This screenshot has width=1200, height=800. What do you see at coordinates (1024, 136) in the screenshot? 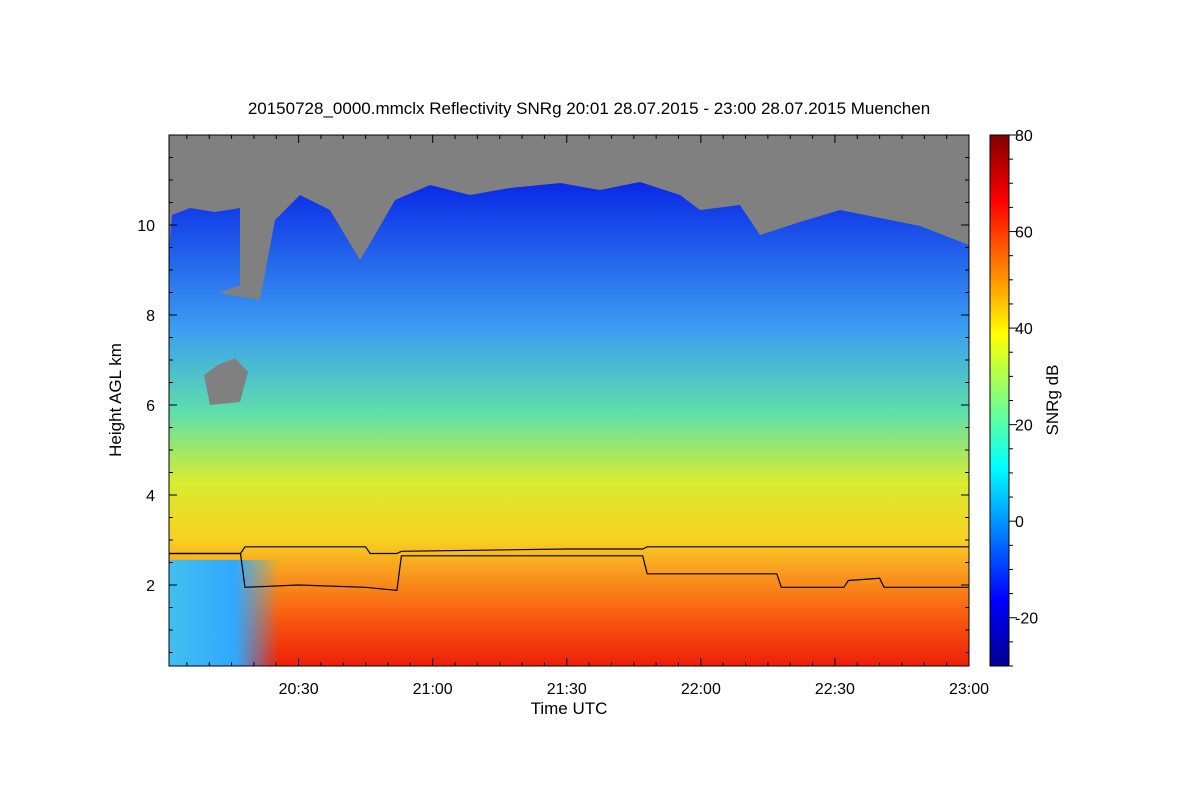
I see `colorbar-tick-label: 80` at bounding box center [1024, 136].